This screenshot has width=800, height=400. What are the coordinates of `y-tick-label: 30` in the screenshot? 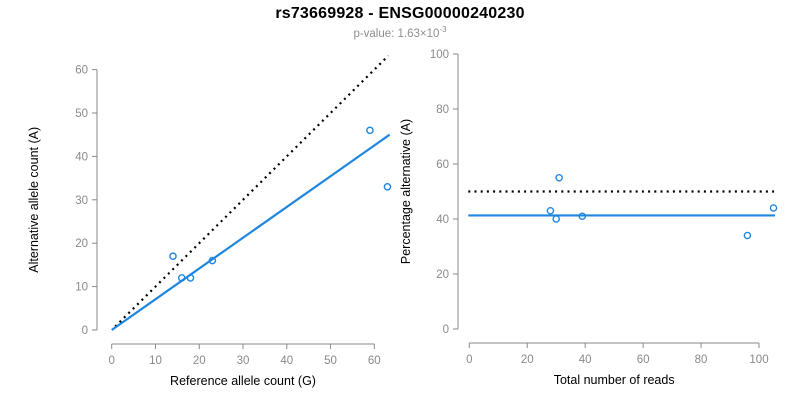 It's located at (81, 201).